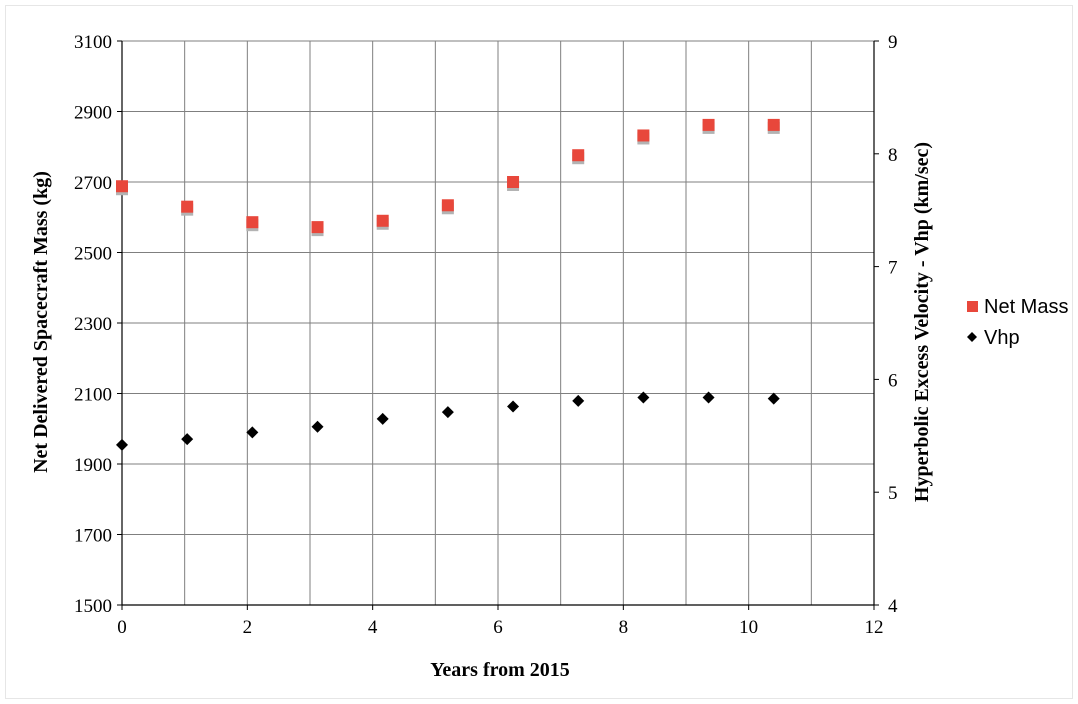 The width and height of the screenshot is (1078, 704). I want to click on y-tick-label: 1700, so click(93, 536).